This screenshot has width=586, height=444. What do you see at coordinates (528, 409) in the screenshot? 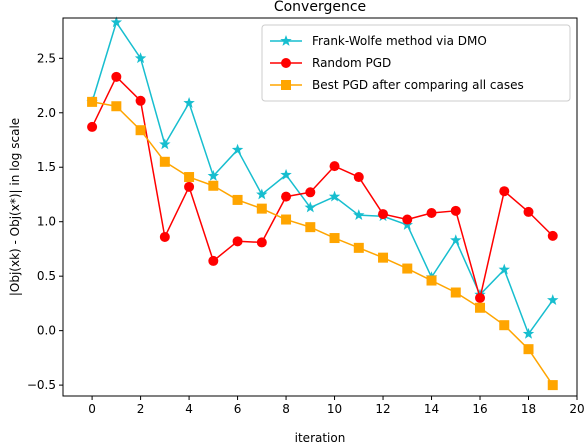
I see `x-tick-label: 18` at bounding box center [528, 409].